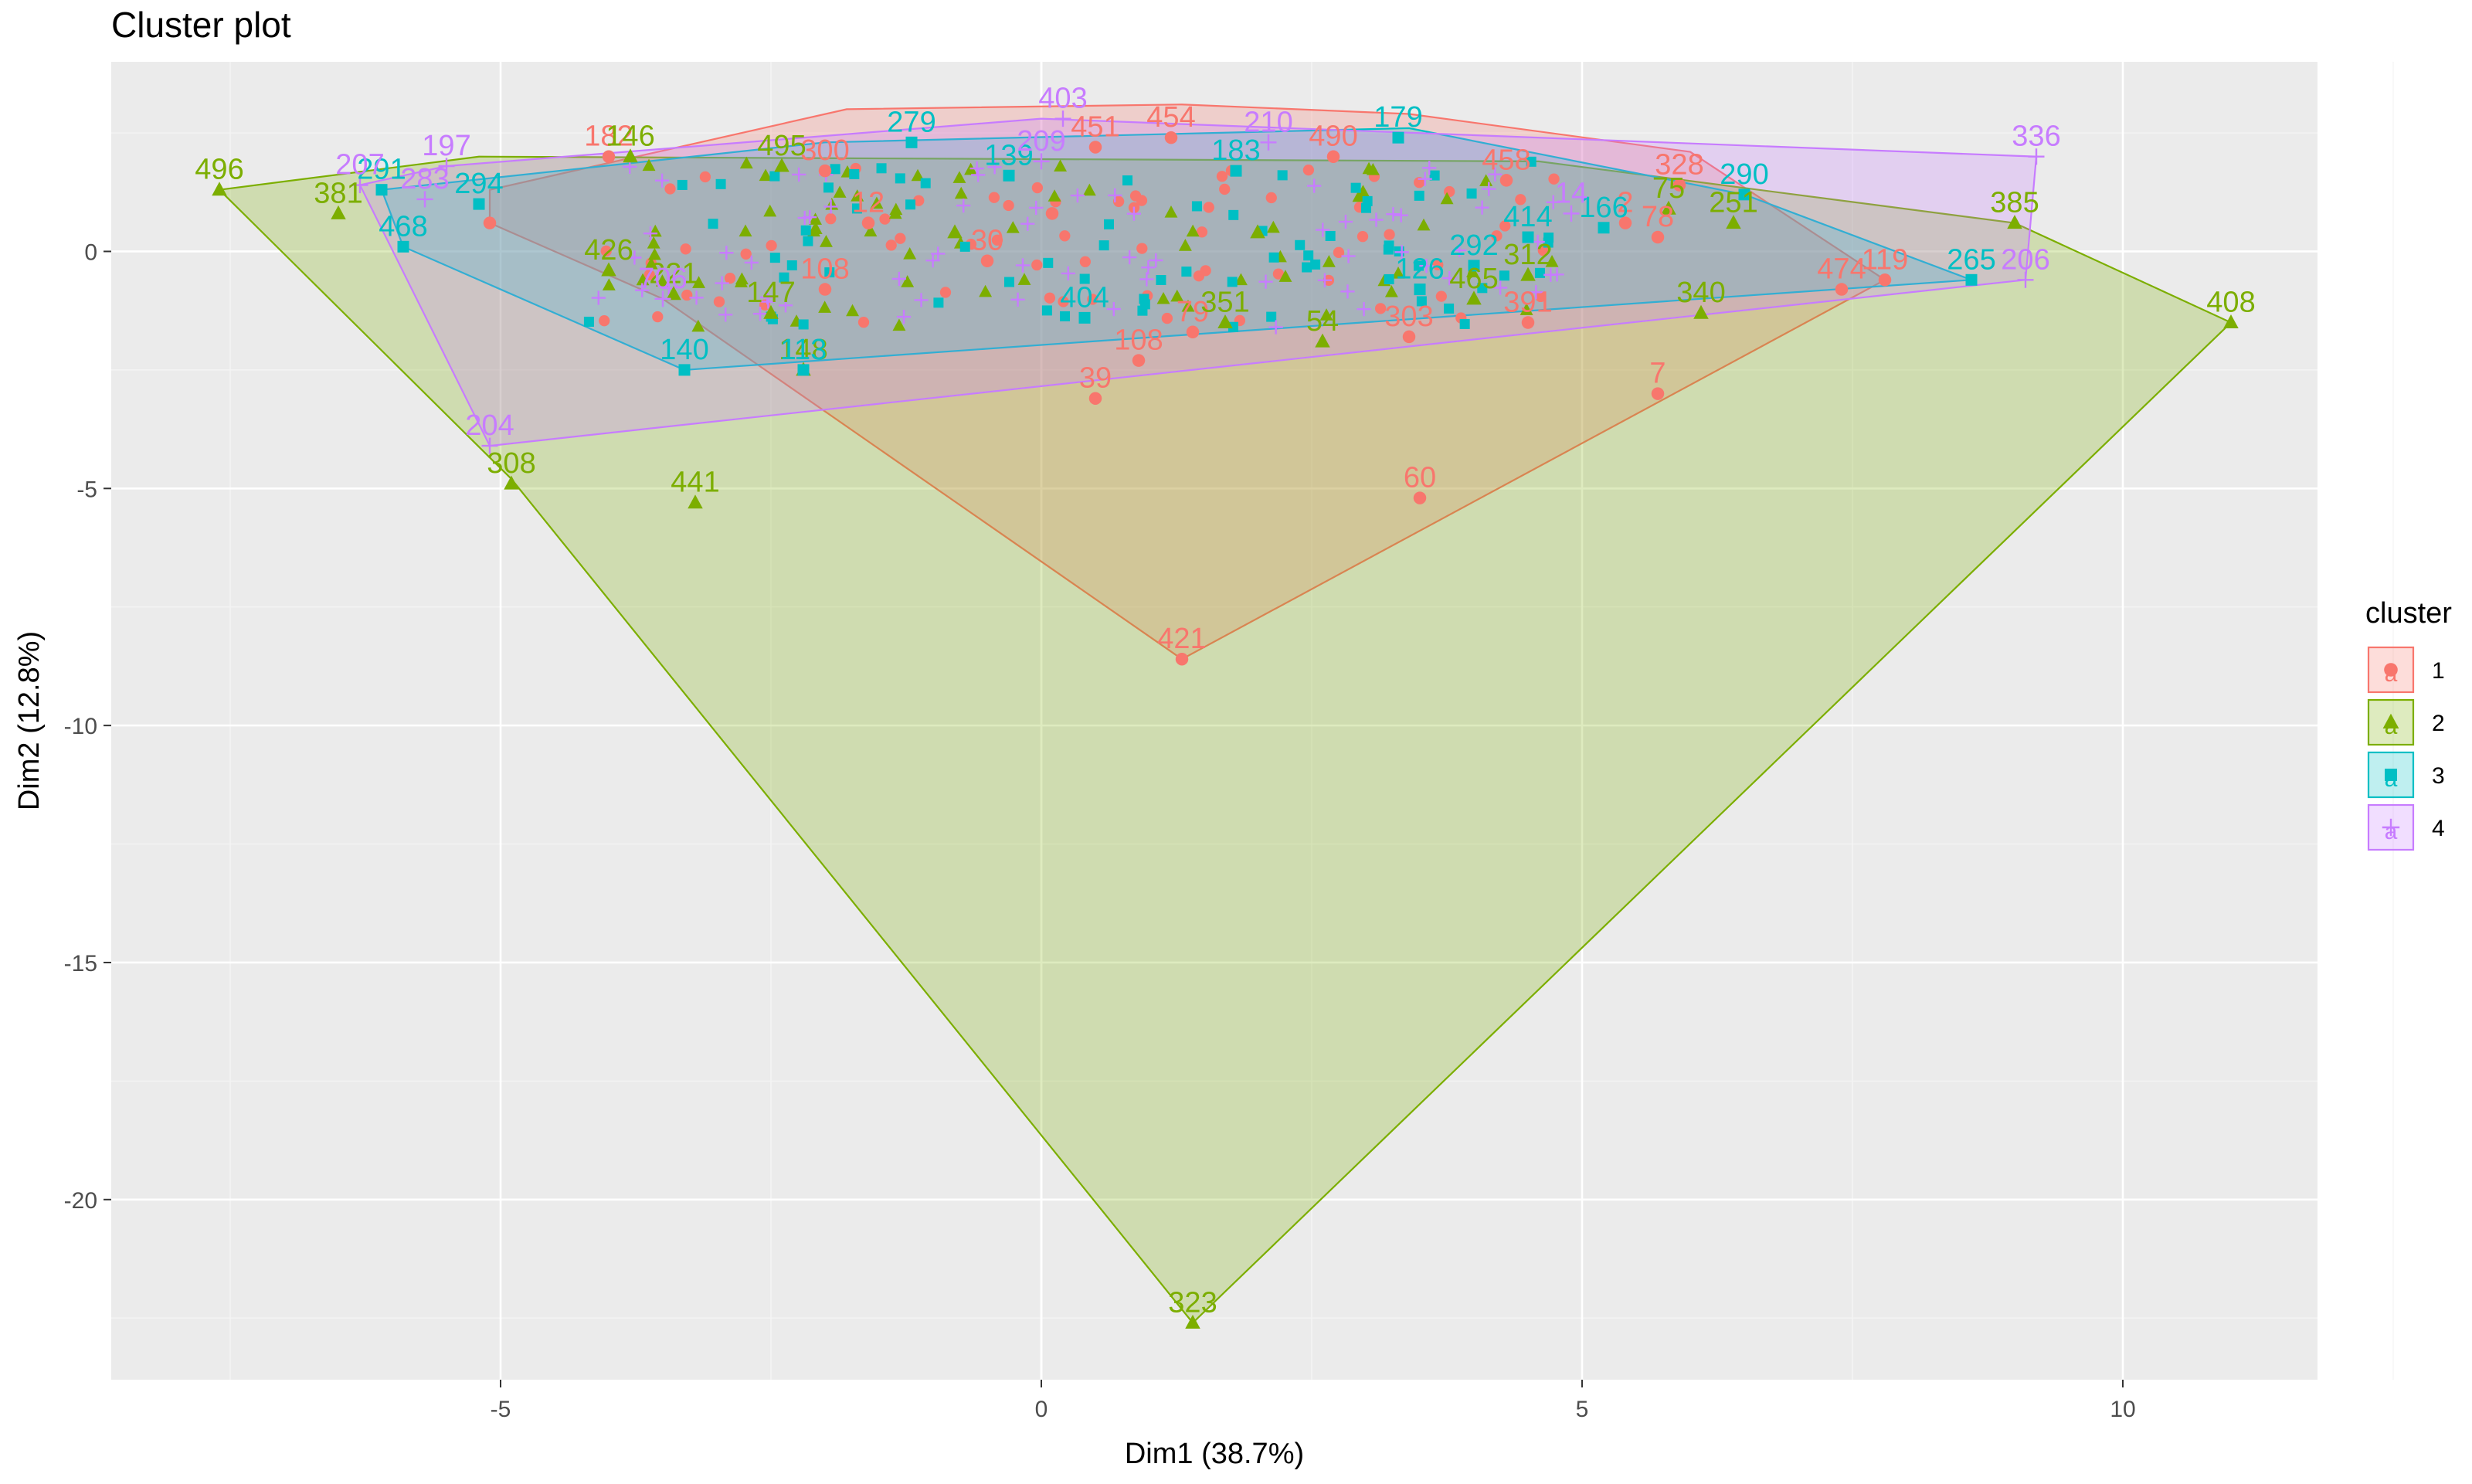 The width and height of the screenshot is (2472, 1484). What do you see at coordinates (2014, 203) in the screenshot?
I see `point-label: 385` at bounding box center [2014, 203].